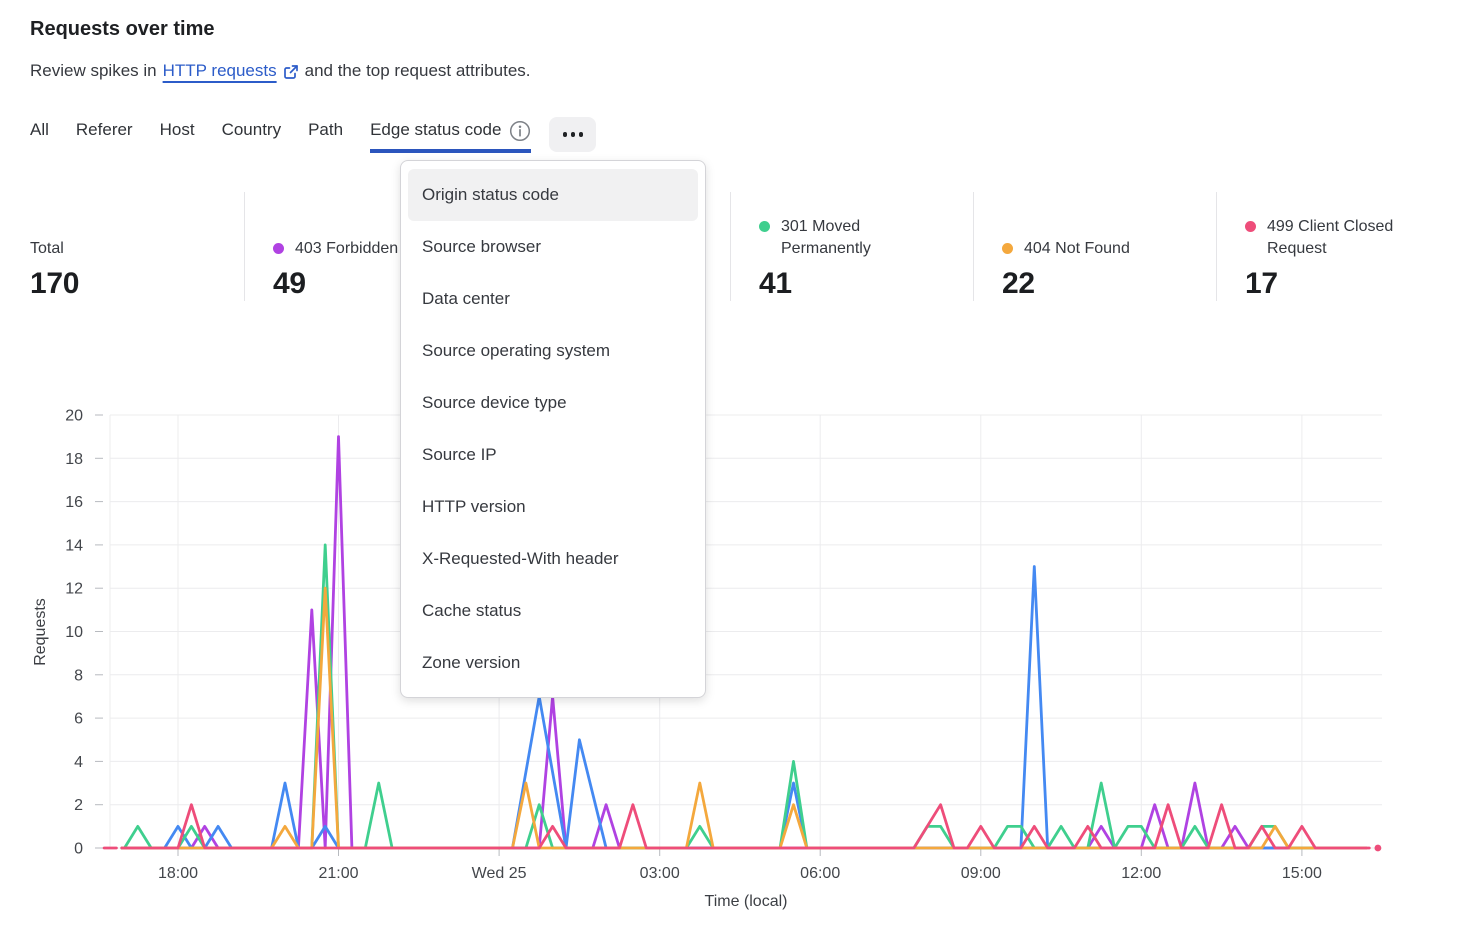  I want to click on y-tick-label: 4, so click(78, 762).